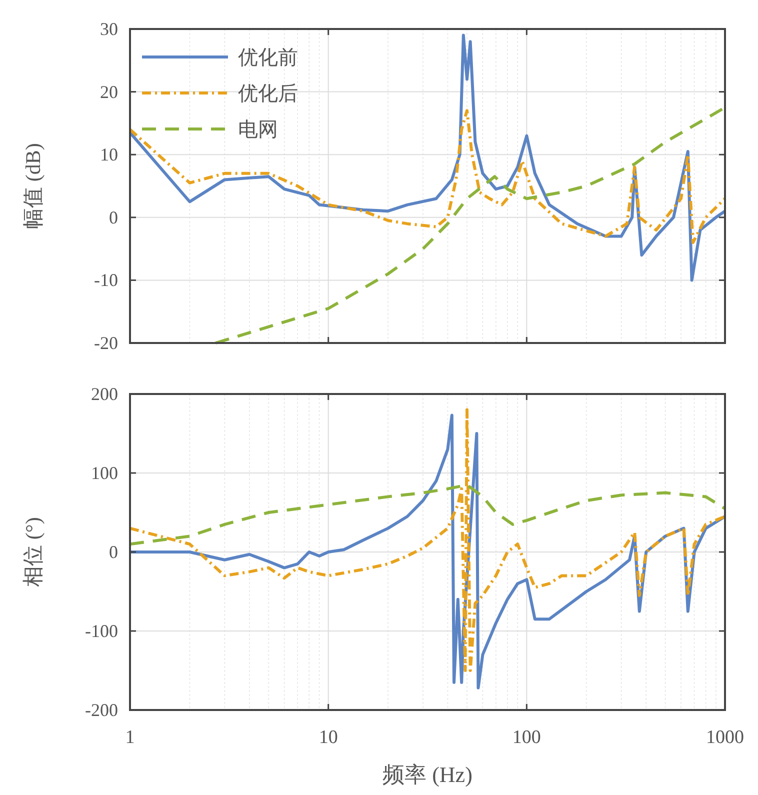  What do you see at coordinates (427, 774) in the screenshot?
I see `x-axis-title: 频率 (Hz)` at bounding box center [427, 774].